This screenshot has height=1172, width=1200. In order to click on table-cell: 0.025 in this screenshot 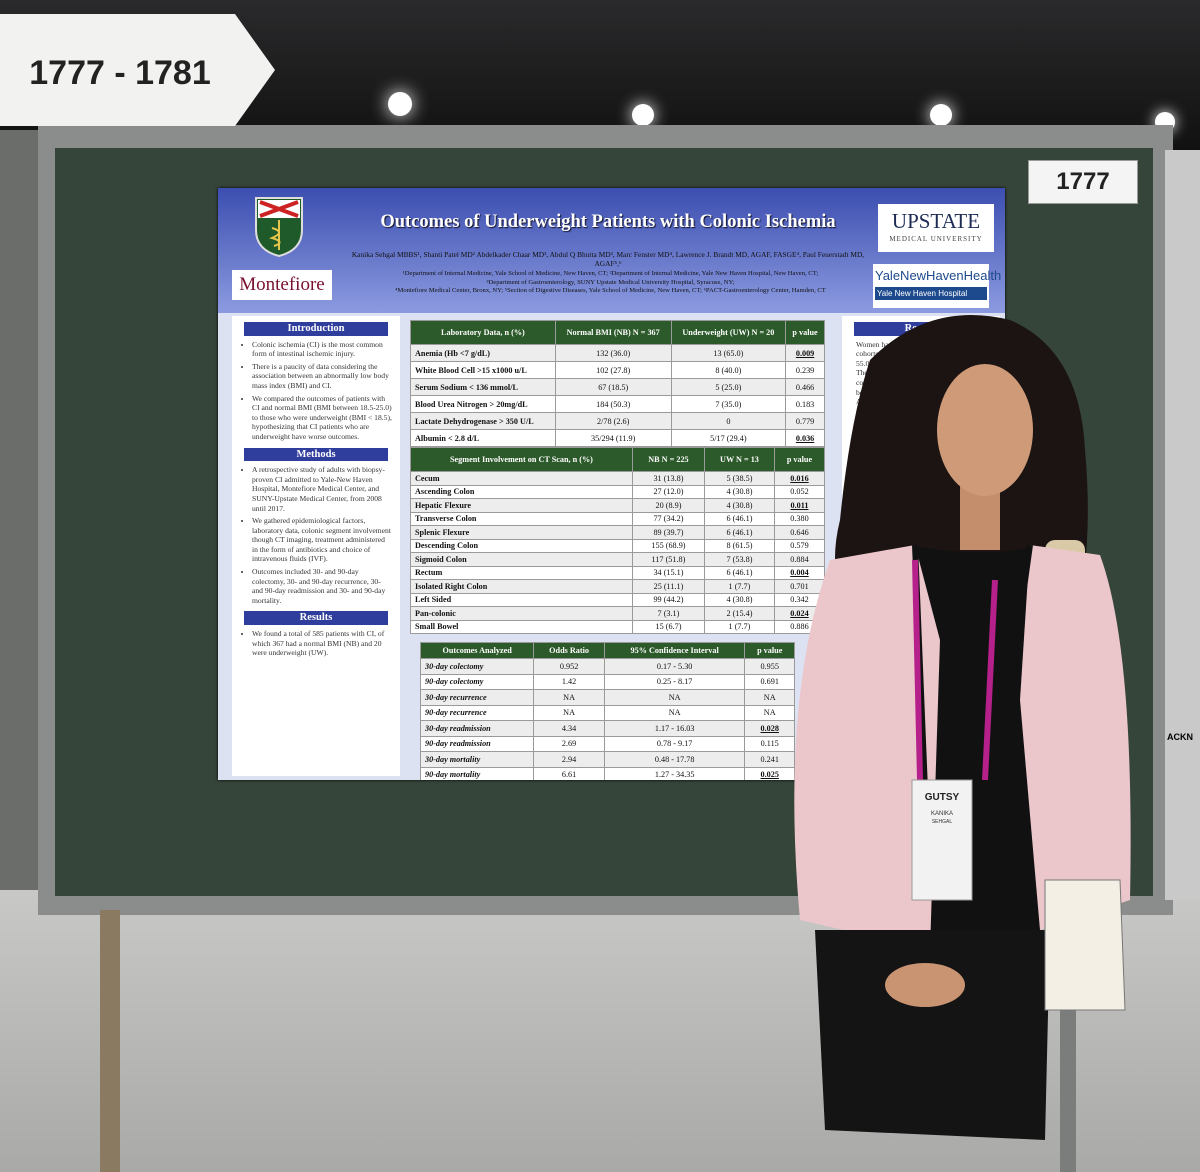, I will do `click(769, 773)`.